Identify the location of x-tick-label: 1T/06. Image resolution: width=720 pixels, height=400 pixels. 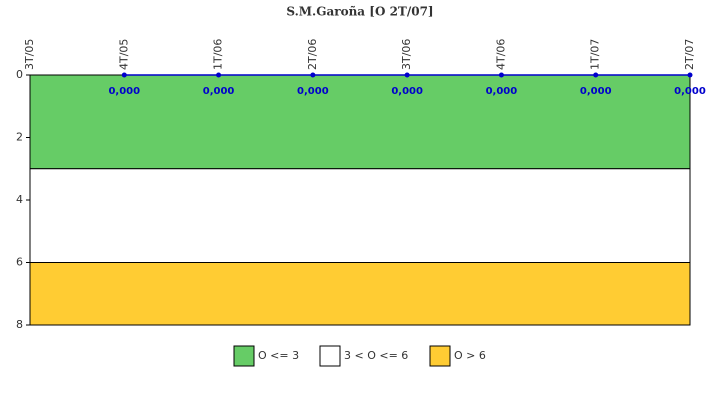
(218, 54).